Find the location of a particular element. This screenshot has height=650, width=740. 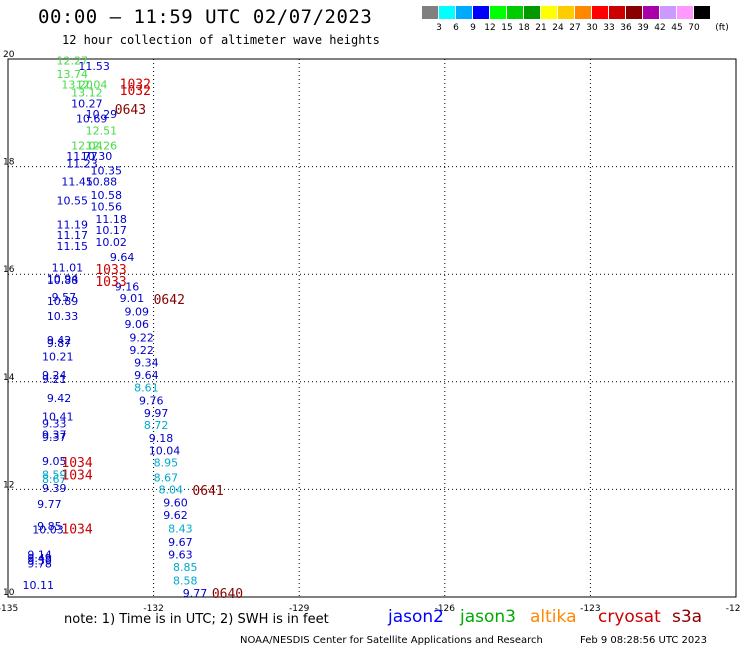

wave-height-label: 12.26 is located at coordinates (102, 145).